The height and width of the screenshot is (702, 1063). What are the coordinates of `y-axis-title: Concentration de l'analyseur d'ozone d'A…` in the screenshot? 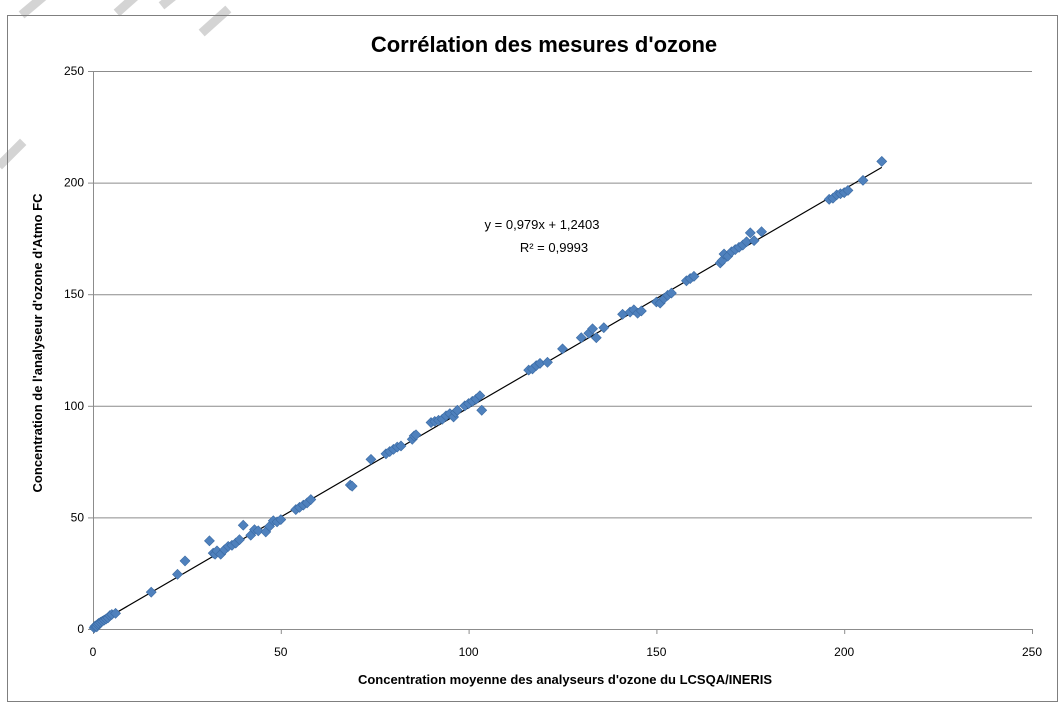 It's located at (37, 343).